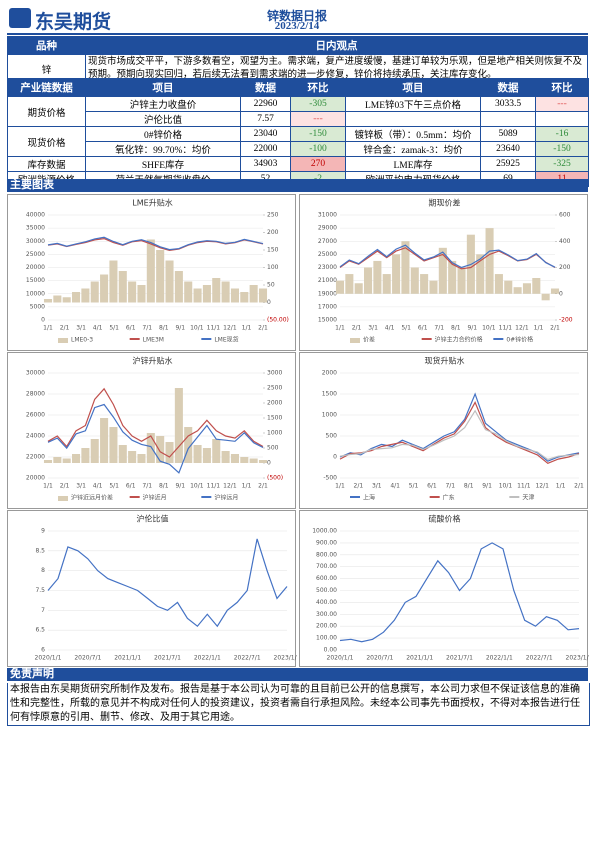  What do you see at coordinates (326, 590) in the screenshot?
I see `y-tick-label: 500.00` at bounding box center [326, 590].